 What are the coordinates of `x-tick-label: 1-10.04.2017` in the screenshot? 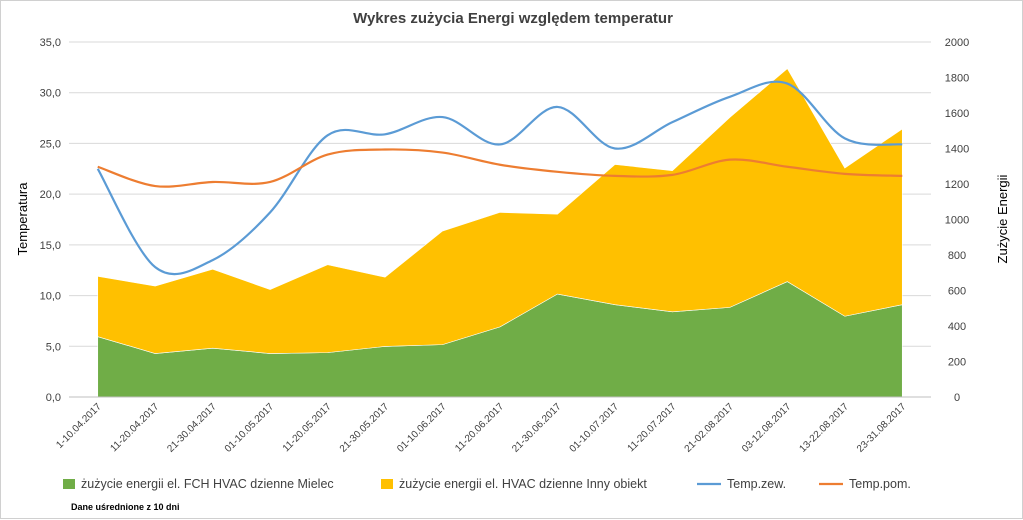 It's located at (79, 426).